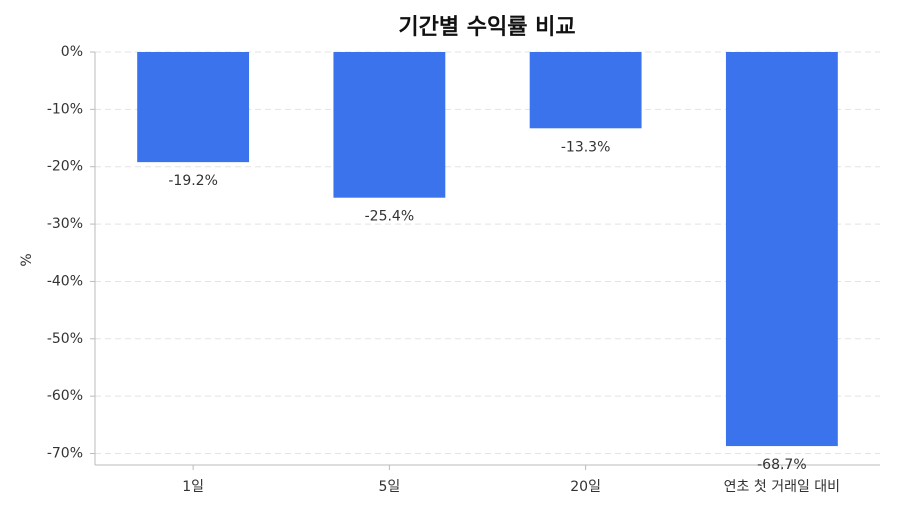  What do you see at coordinates (65, 454) in the screenshot?
I see `y-tick-label: -70%` at bounding box center [65, 454].